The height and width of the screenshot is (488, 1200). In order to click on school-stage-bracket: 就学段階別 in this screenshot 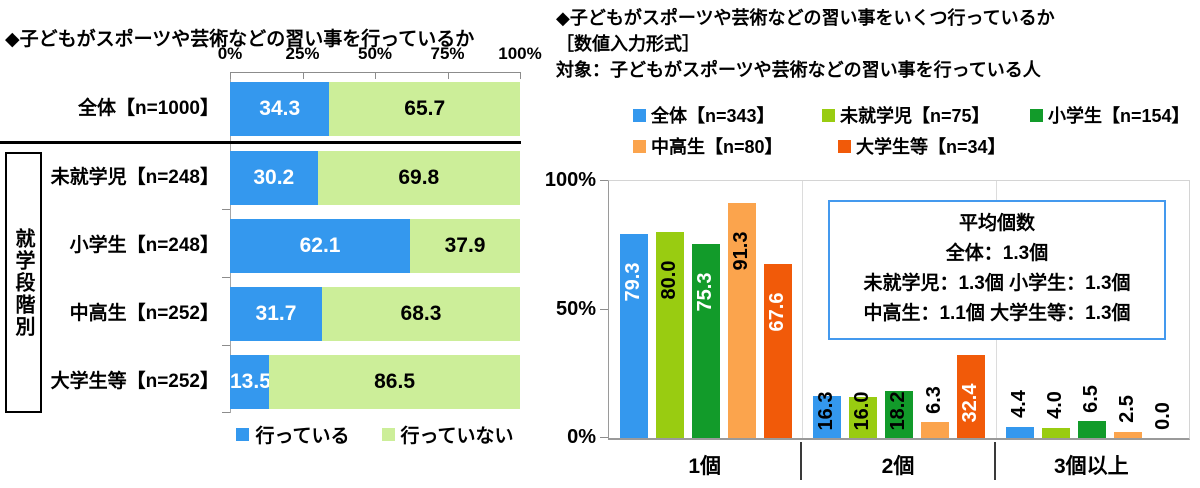, I will do `click(23, 282)`.